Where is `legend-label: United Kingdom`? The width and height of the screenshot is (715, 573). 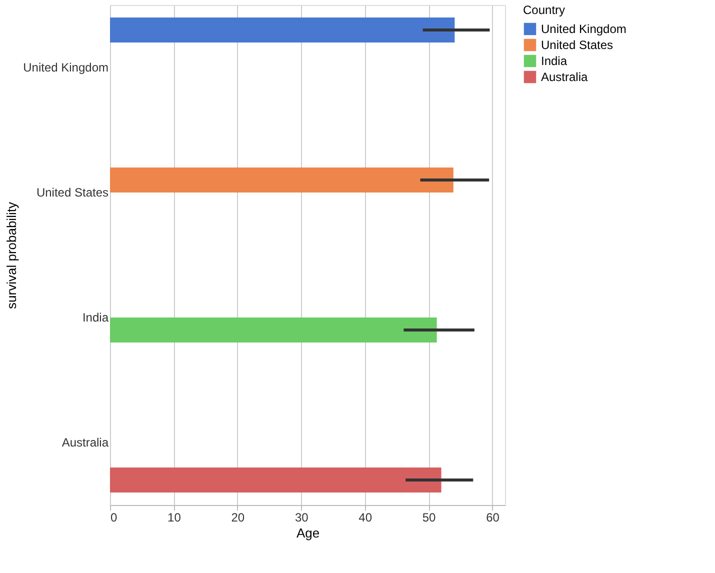 legend-label: United Kingdom is located at coordinates (583, 29).